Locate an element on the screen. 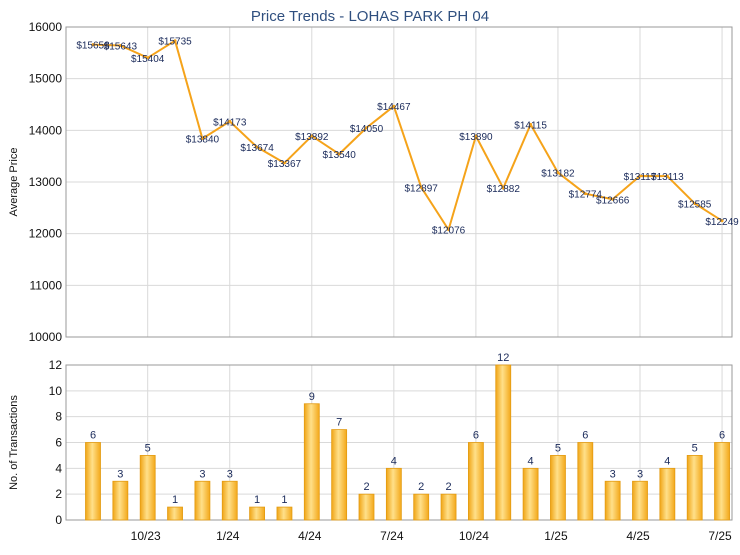 The width and height of the screenshot is (740, 555). price-value-label: $13840 is located at coordinates (203, 140).